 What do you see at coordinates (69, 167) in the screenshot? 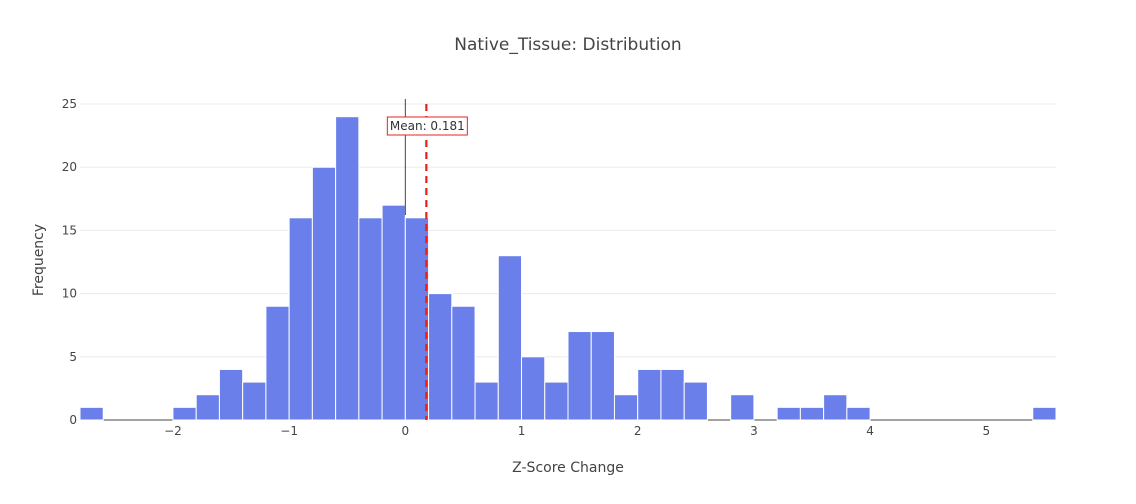
I see `y-tick-label: 20` at bounding box center [69, 167].